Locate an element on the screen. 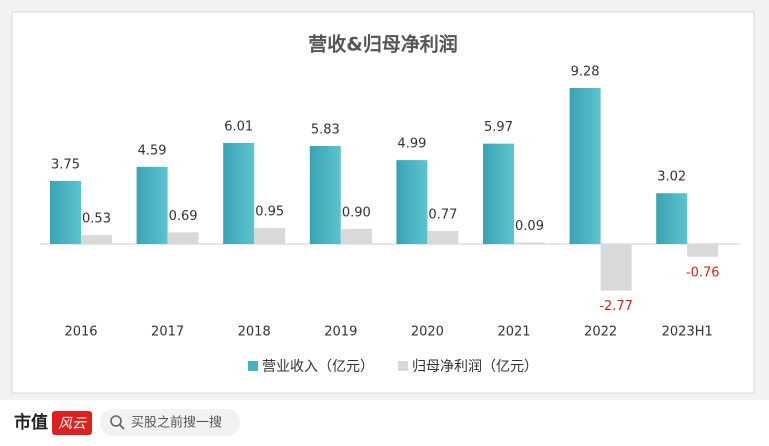 This screenshot has height=446, width=769. search-placeholder: 买股之前搜一搜 is located at coordinates (176, 423).